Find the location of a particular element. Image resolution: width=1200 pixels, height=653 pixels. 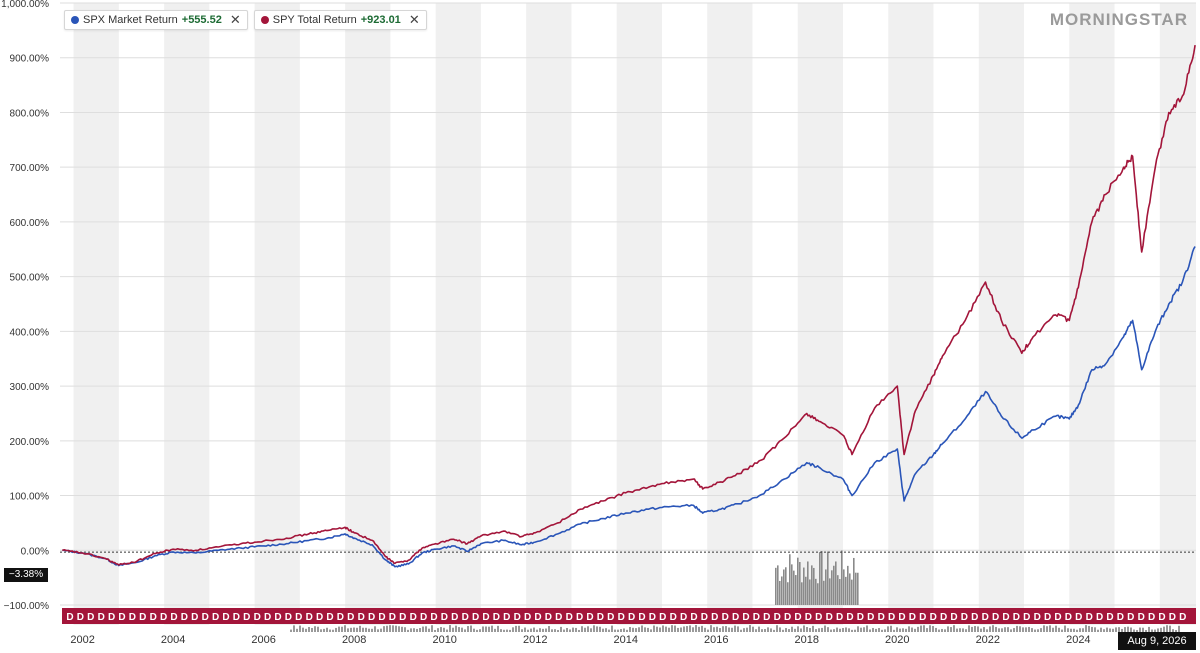

legend-item-spx: SPX Market Return +555.52 ✕ is located at coordinates (156, 20).